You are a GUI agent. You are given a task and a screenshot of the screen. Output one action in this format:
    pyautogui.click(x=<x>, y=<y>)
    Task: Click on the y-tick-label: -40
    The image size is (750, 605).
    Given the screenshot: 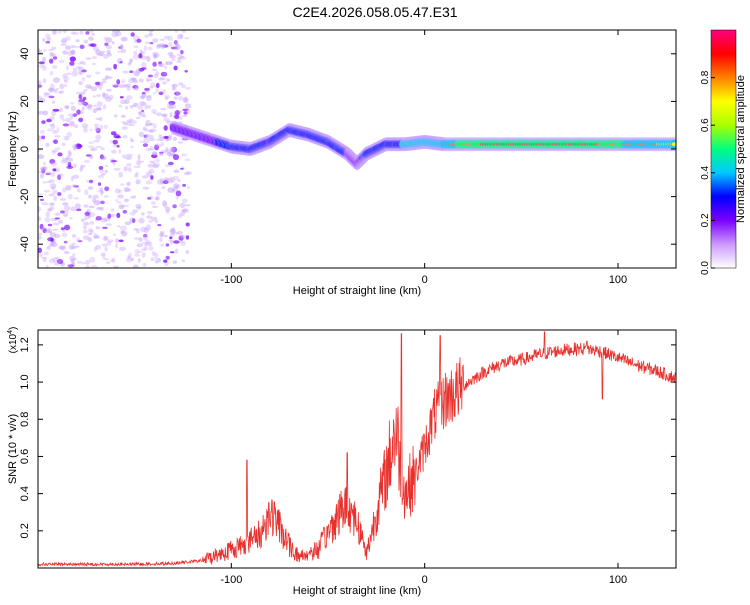 What is the action you would take?
    pyautogui.click(x=25, y=244)
    